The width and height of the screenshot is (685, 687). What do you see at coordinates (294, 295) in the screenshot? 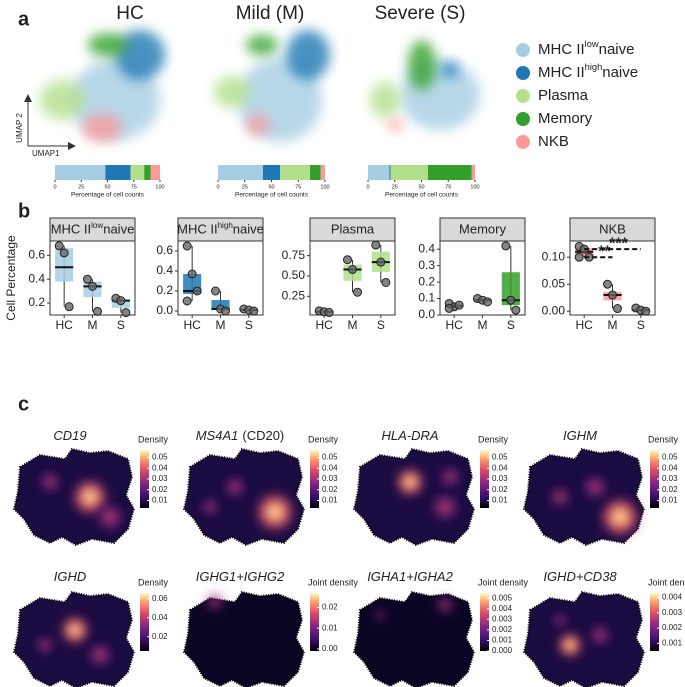
I see `y-tick-label: 0.25` at bounding box center [294, 295].